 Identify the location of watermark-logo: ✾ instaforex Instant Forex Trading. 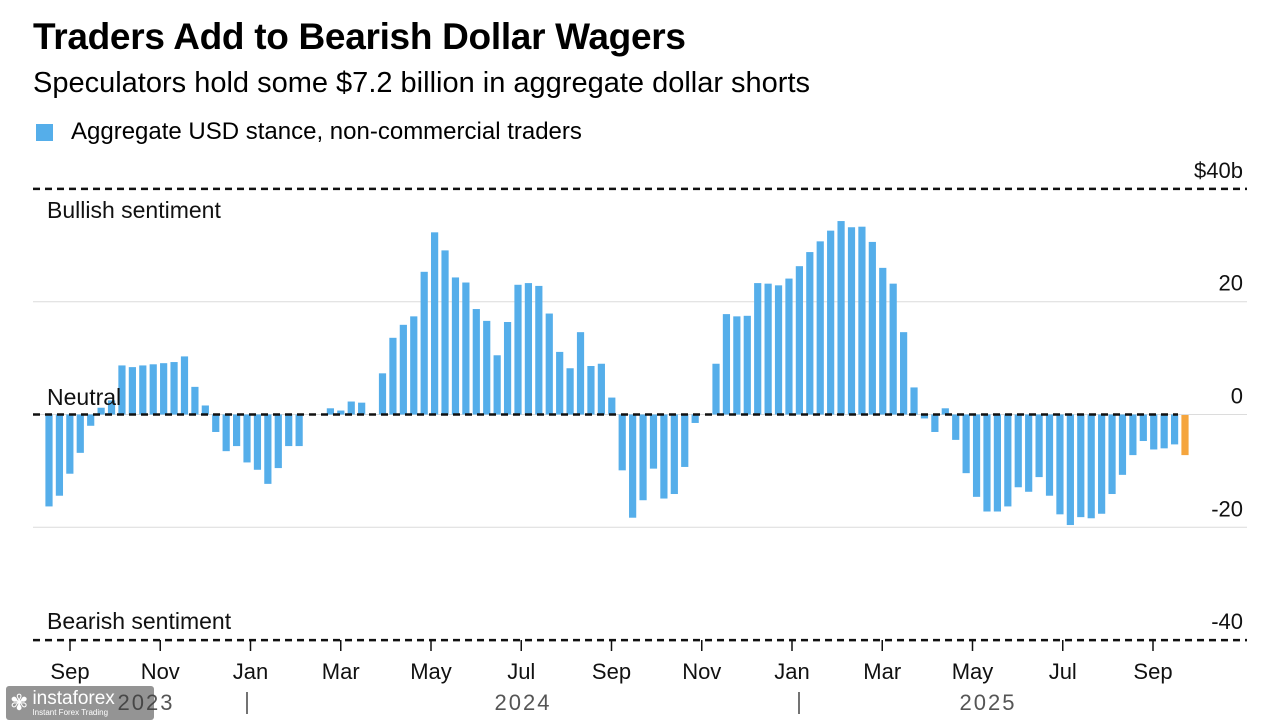
(80, 703).